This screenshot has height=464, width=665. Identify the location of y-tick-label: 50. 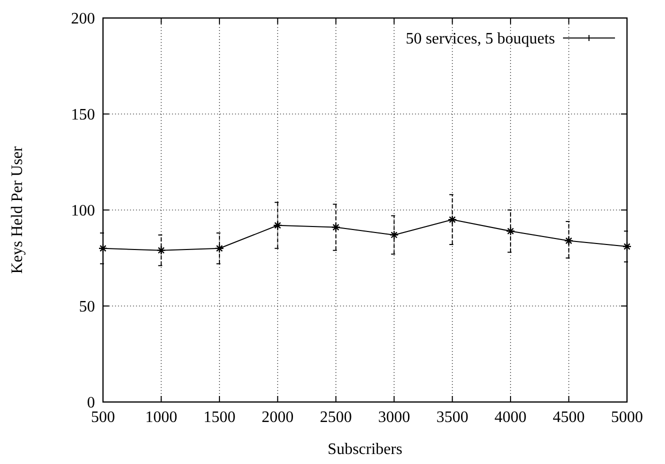
(87, 307).